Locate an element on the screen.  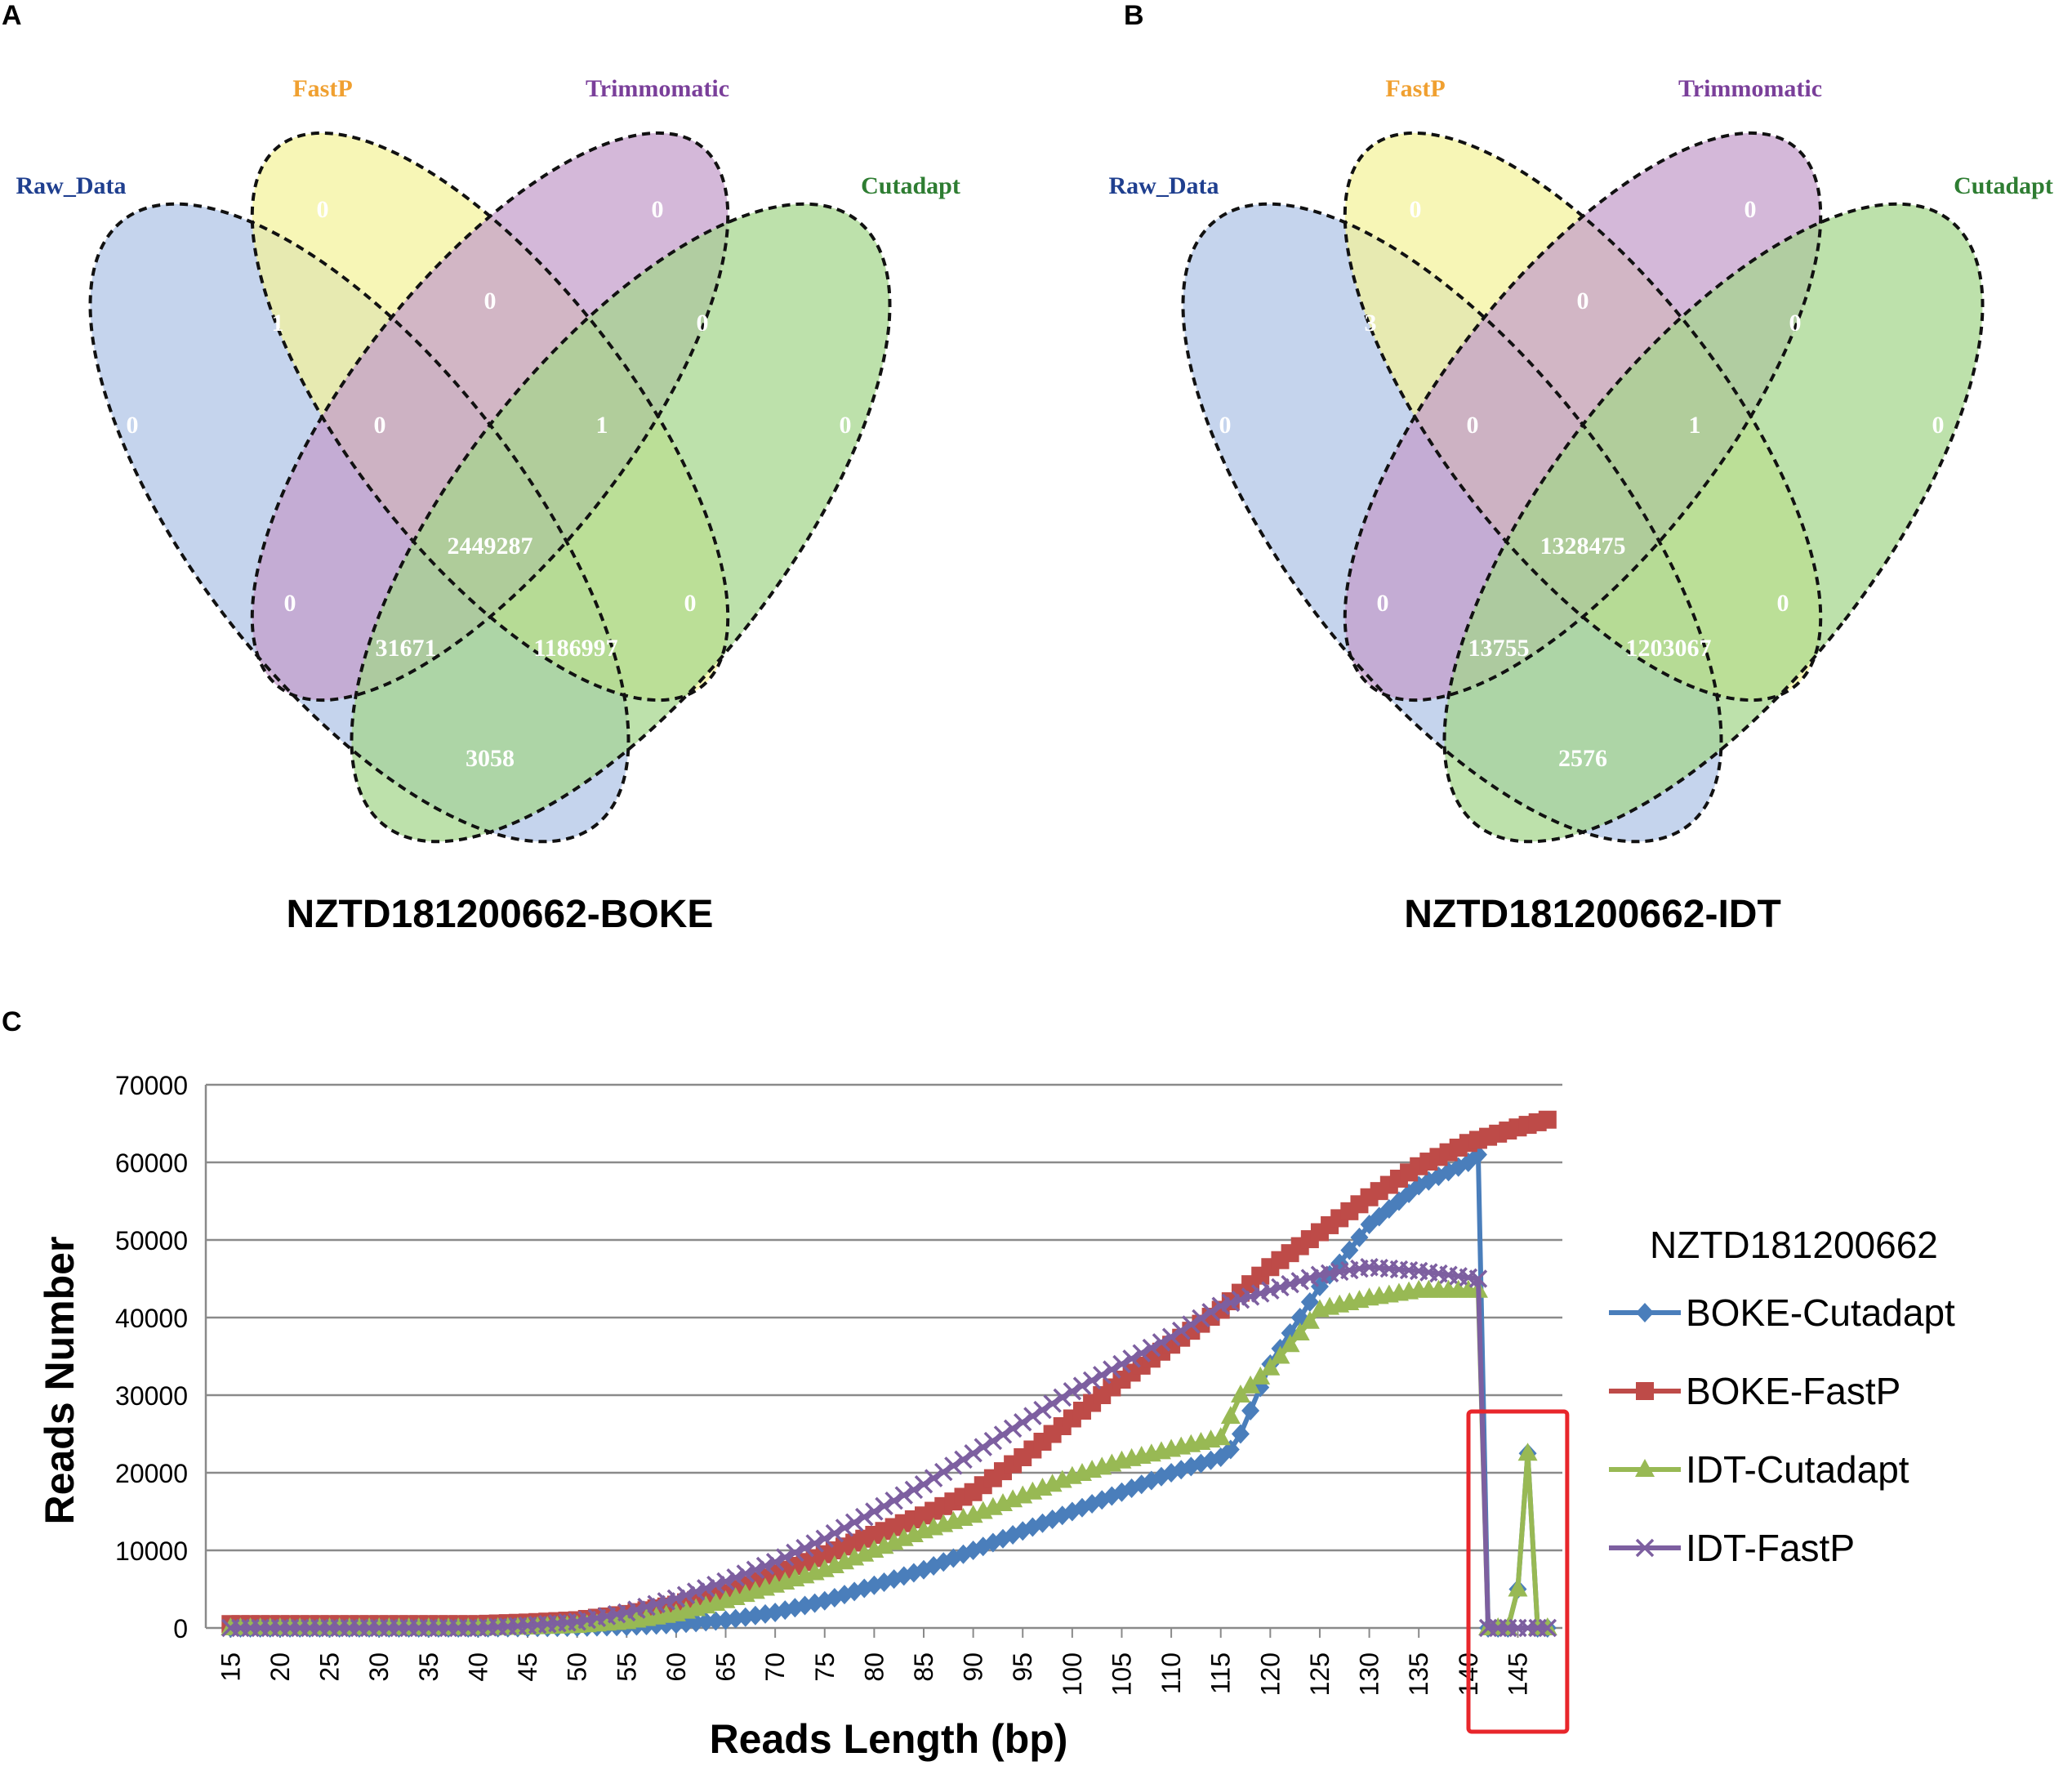
x-tick-105: 105 is located at coordinates (1121, 1674).